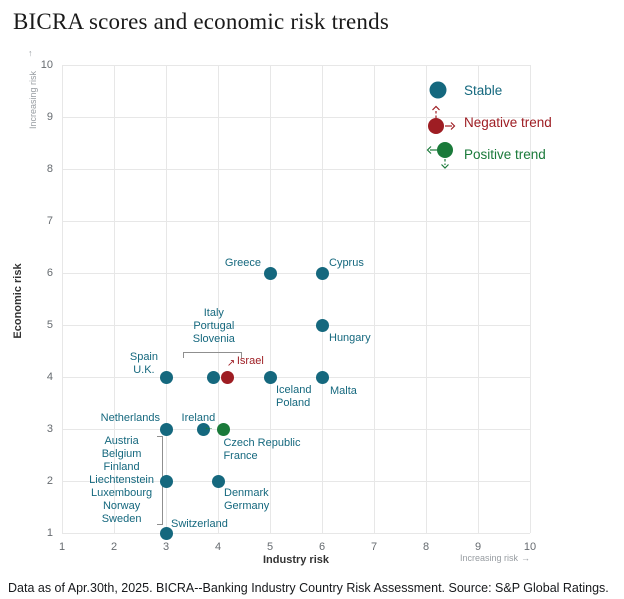 The height and width of the screenshot is (599, 624). I want to click on data-label-denmark-germany: Denmark Germany, so click(247, 499).